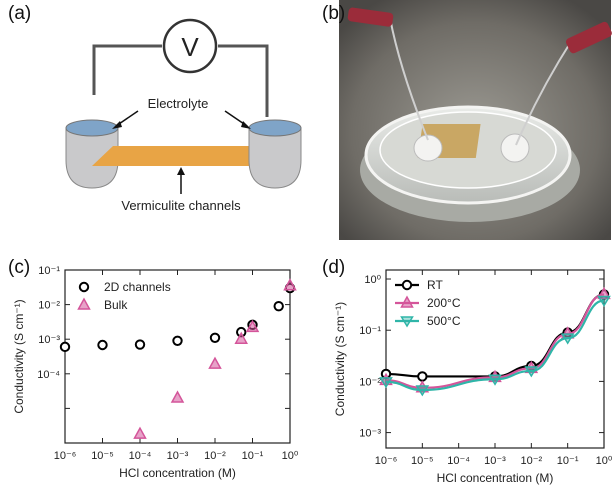  What do you see at coordinates (444, 303) in the screenshot?
I see `legend-label: 200°C` at bounding box center [444, 303].